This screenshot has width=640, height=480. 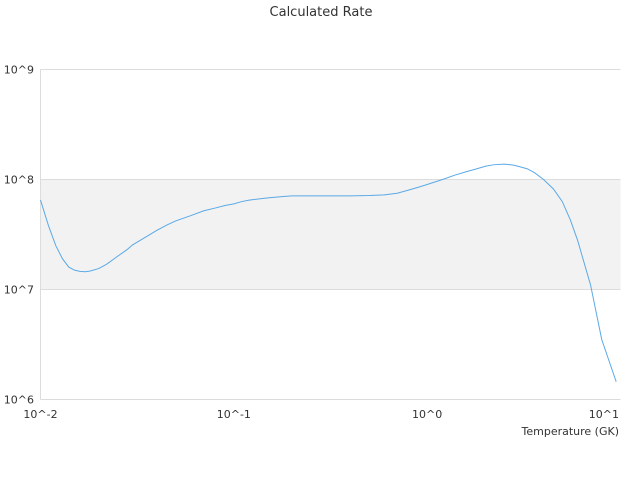 What do you see at coordinates (570, 431) in the screenshot?
I see `x-axis-label: Temperature (GK)` at bounding box center [570, 431].